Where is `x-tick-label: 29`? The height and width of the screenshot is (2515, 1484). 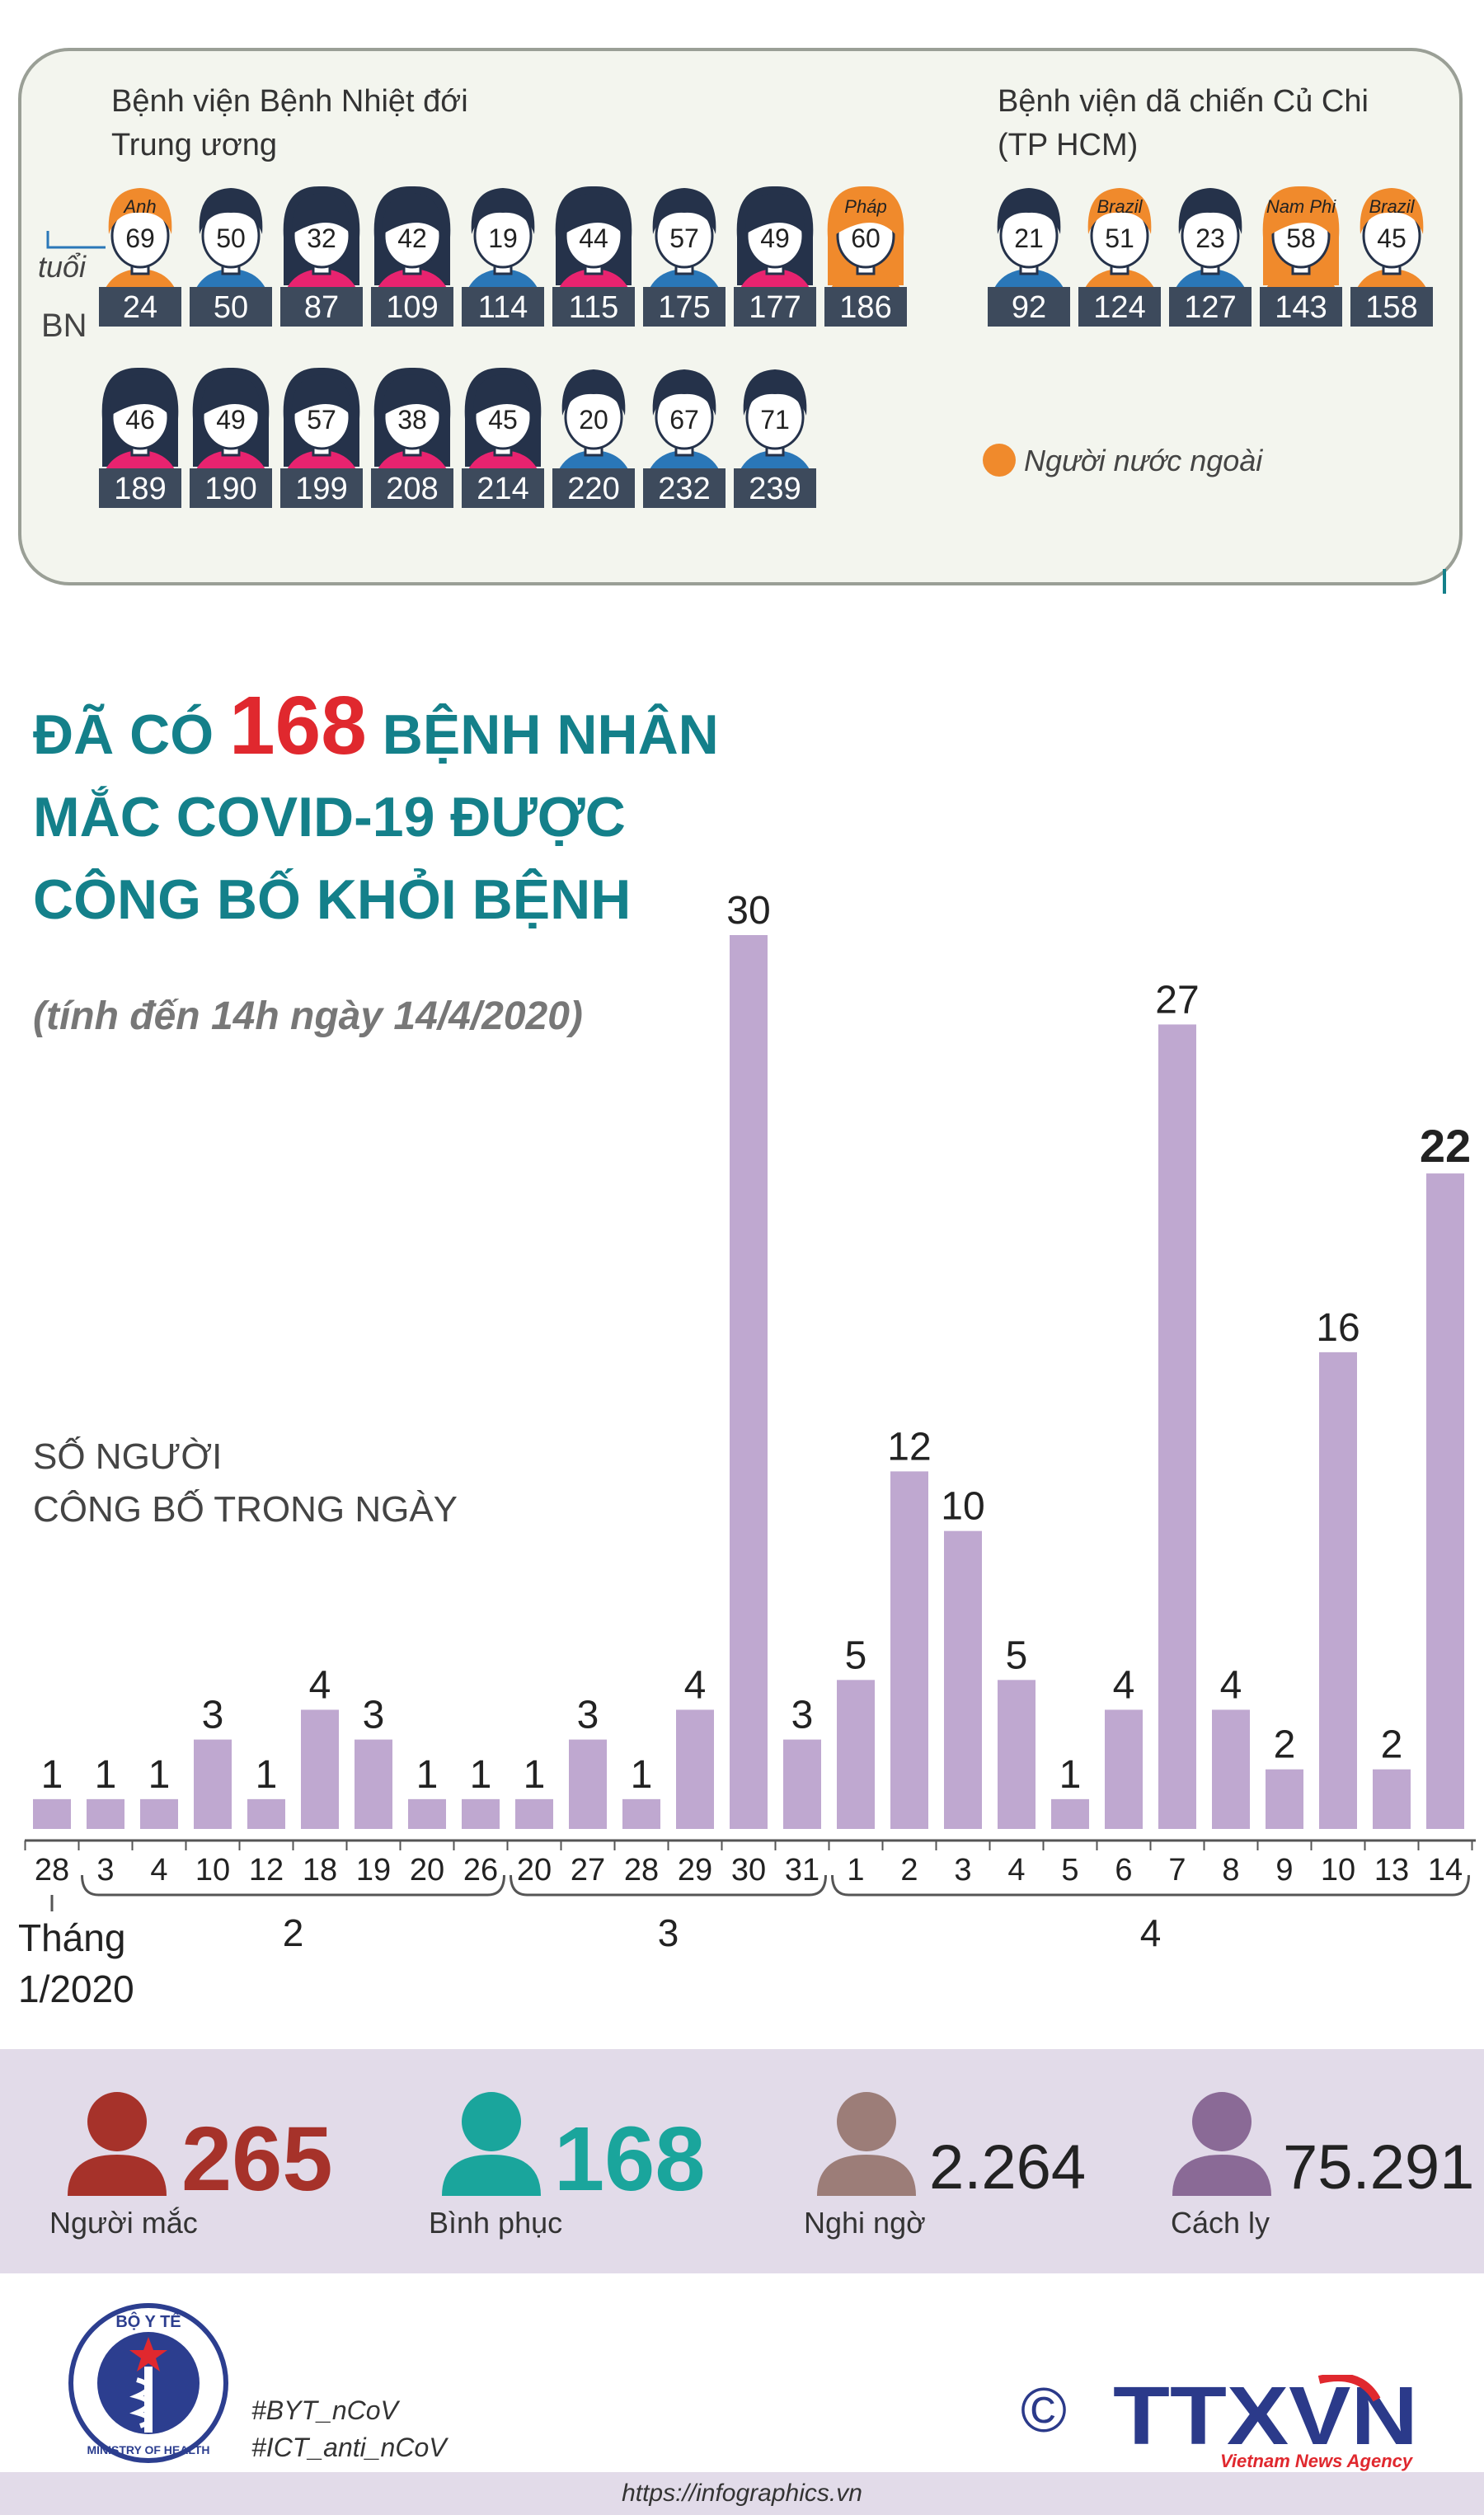
x-tick-label: 29 is located at coordinates (695, 1870).